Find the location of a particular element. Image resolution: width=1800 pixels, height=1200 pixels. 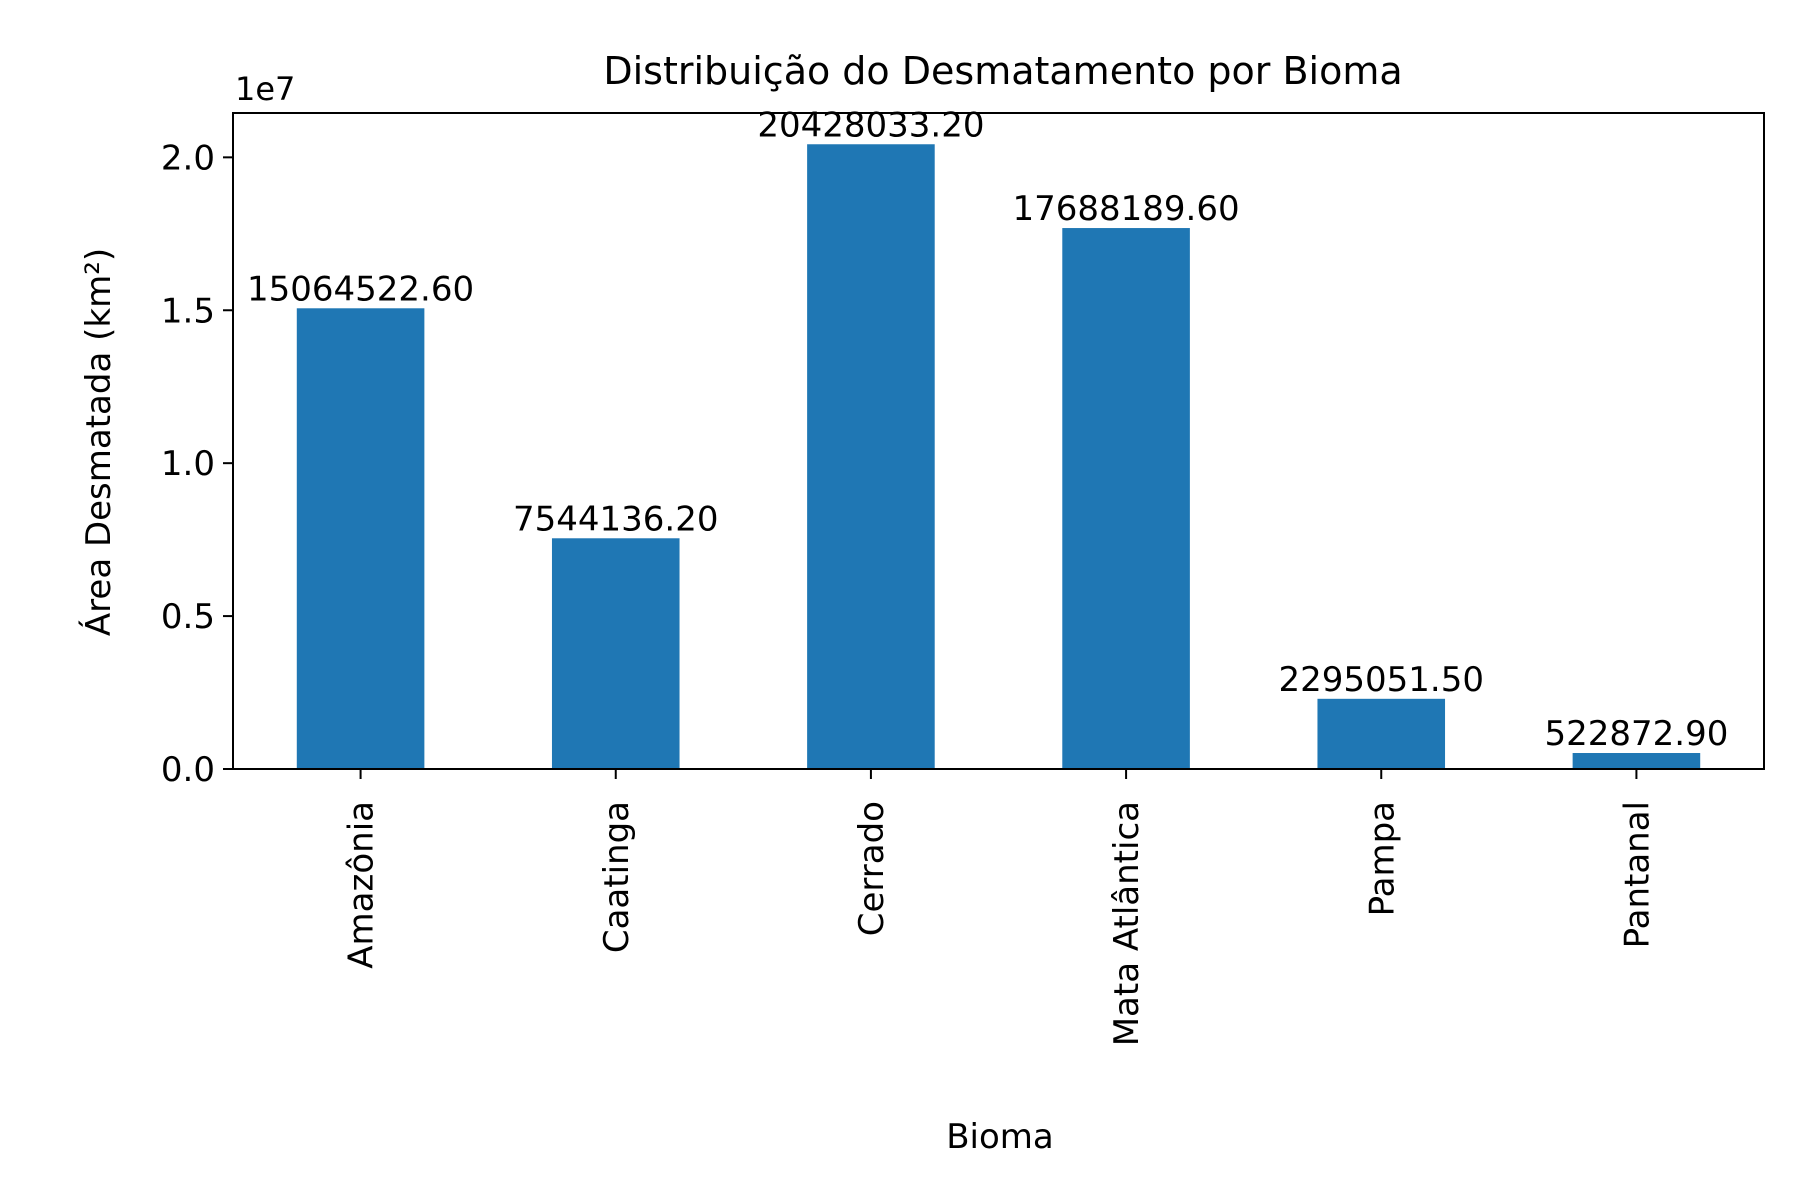

y-tick-label: 1.0 is located at coordinates (188, 464).